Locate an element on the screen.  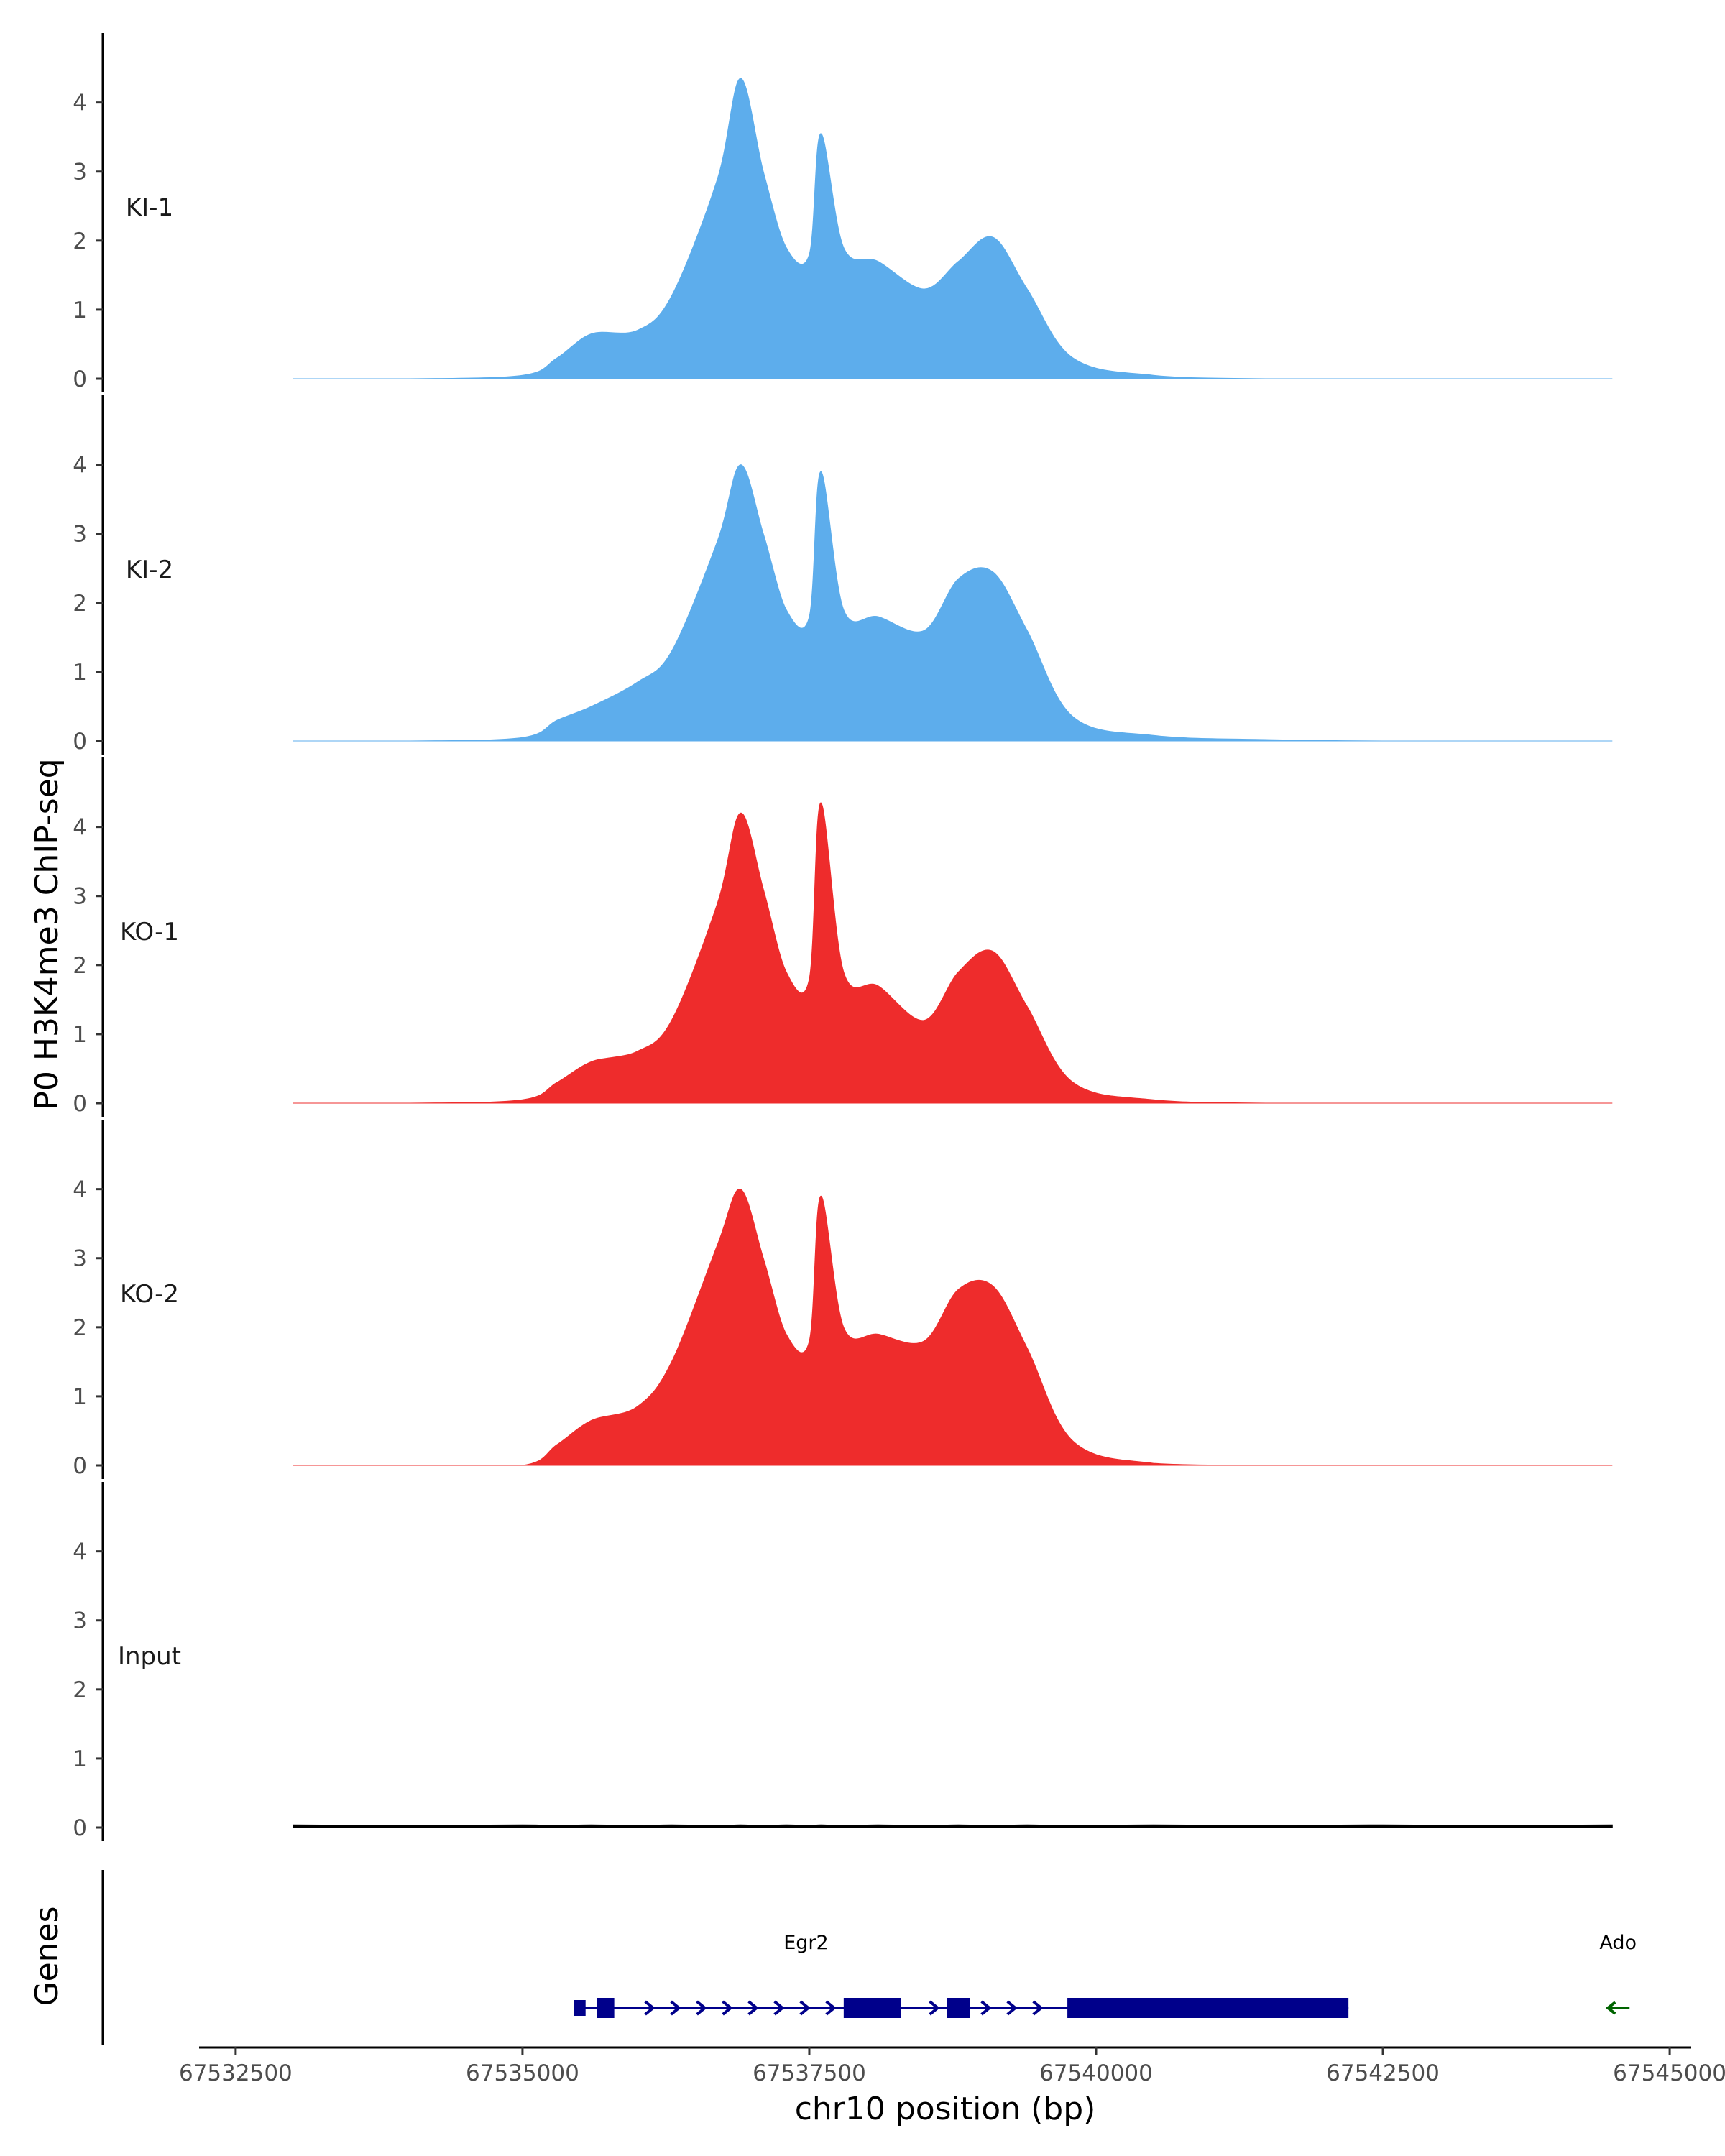
gene-label-ado: Ado is located at coordinates (1618, 1943).